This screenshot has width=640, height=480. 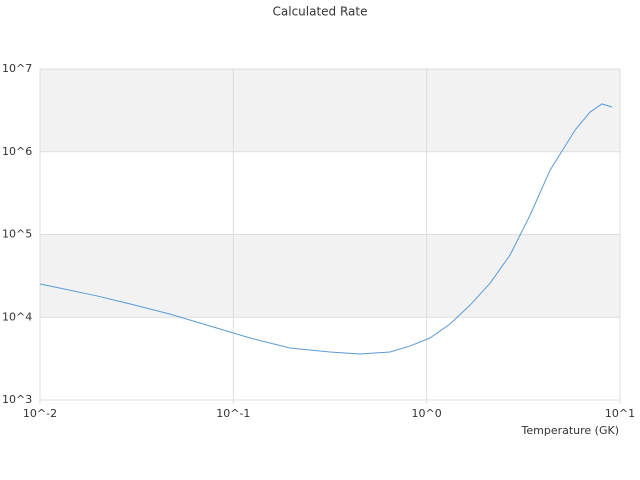 I want to click on x-tick-label: 10^0, so click(x=427, y=413).